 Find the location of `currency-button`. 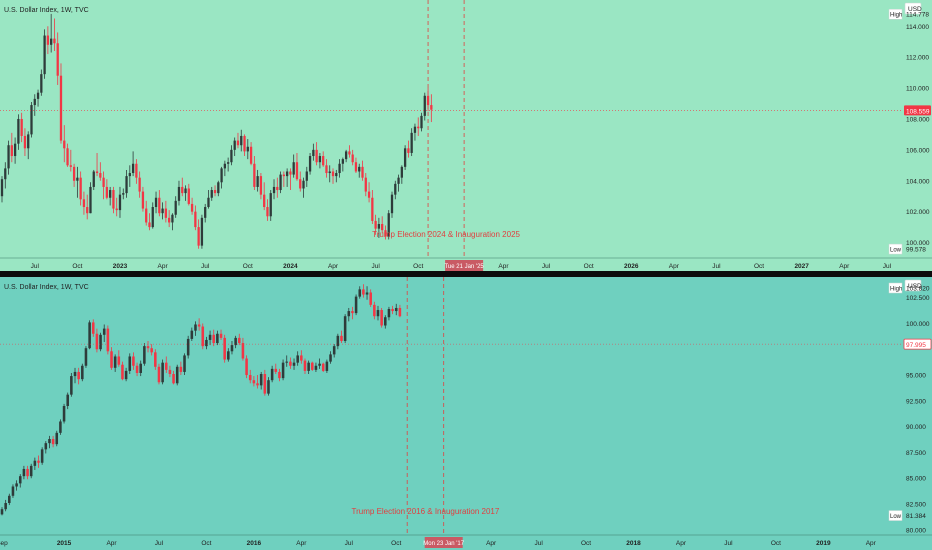

currency-button is located at coordinates (913, 285).